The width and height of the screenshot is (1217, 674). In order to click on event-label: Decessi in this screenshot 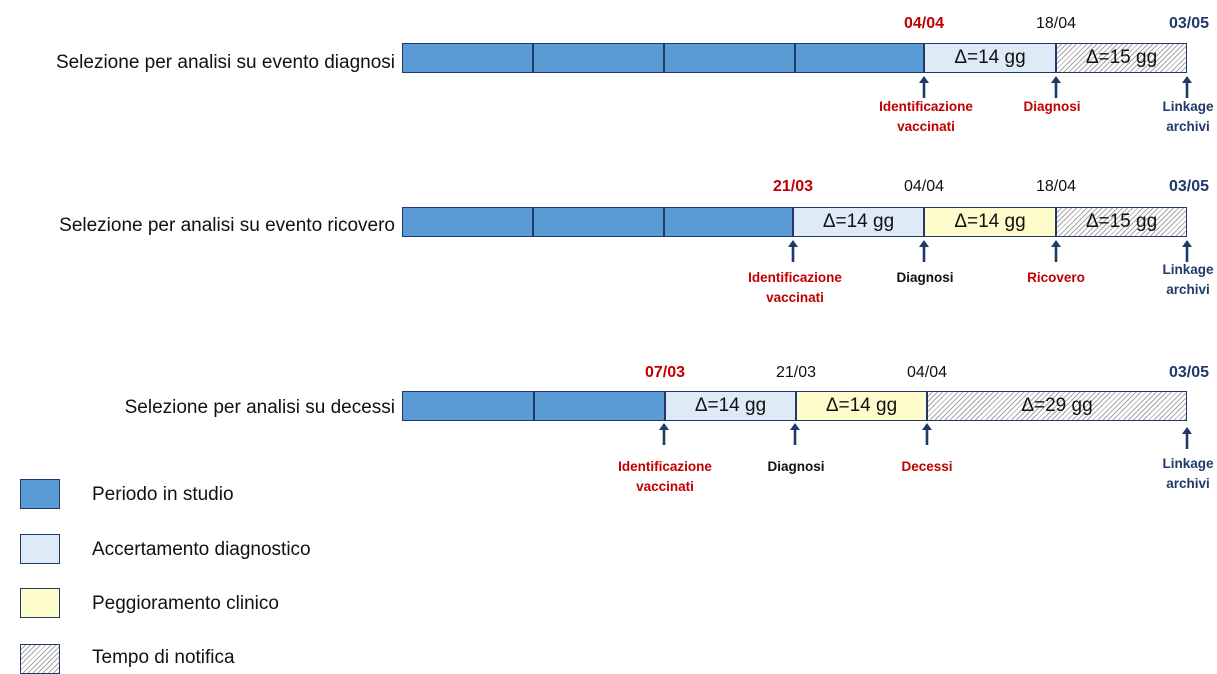, I will do `click(927, 466)`.